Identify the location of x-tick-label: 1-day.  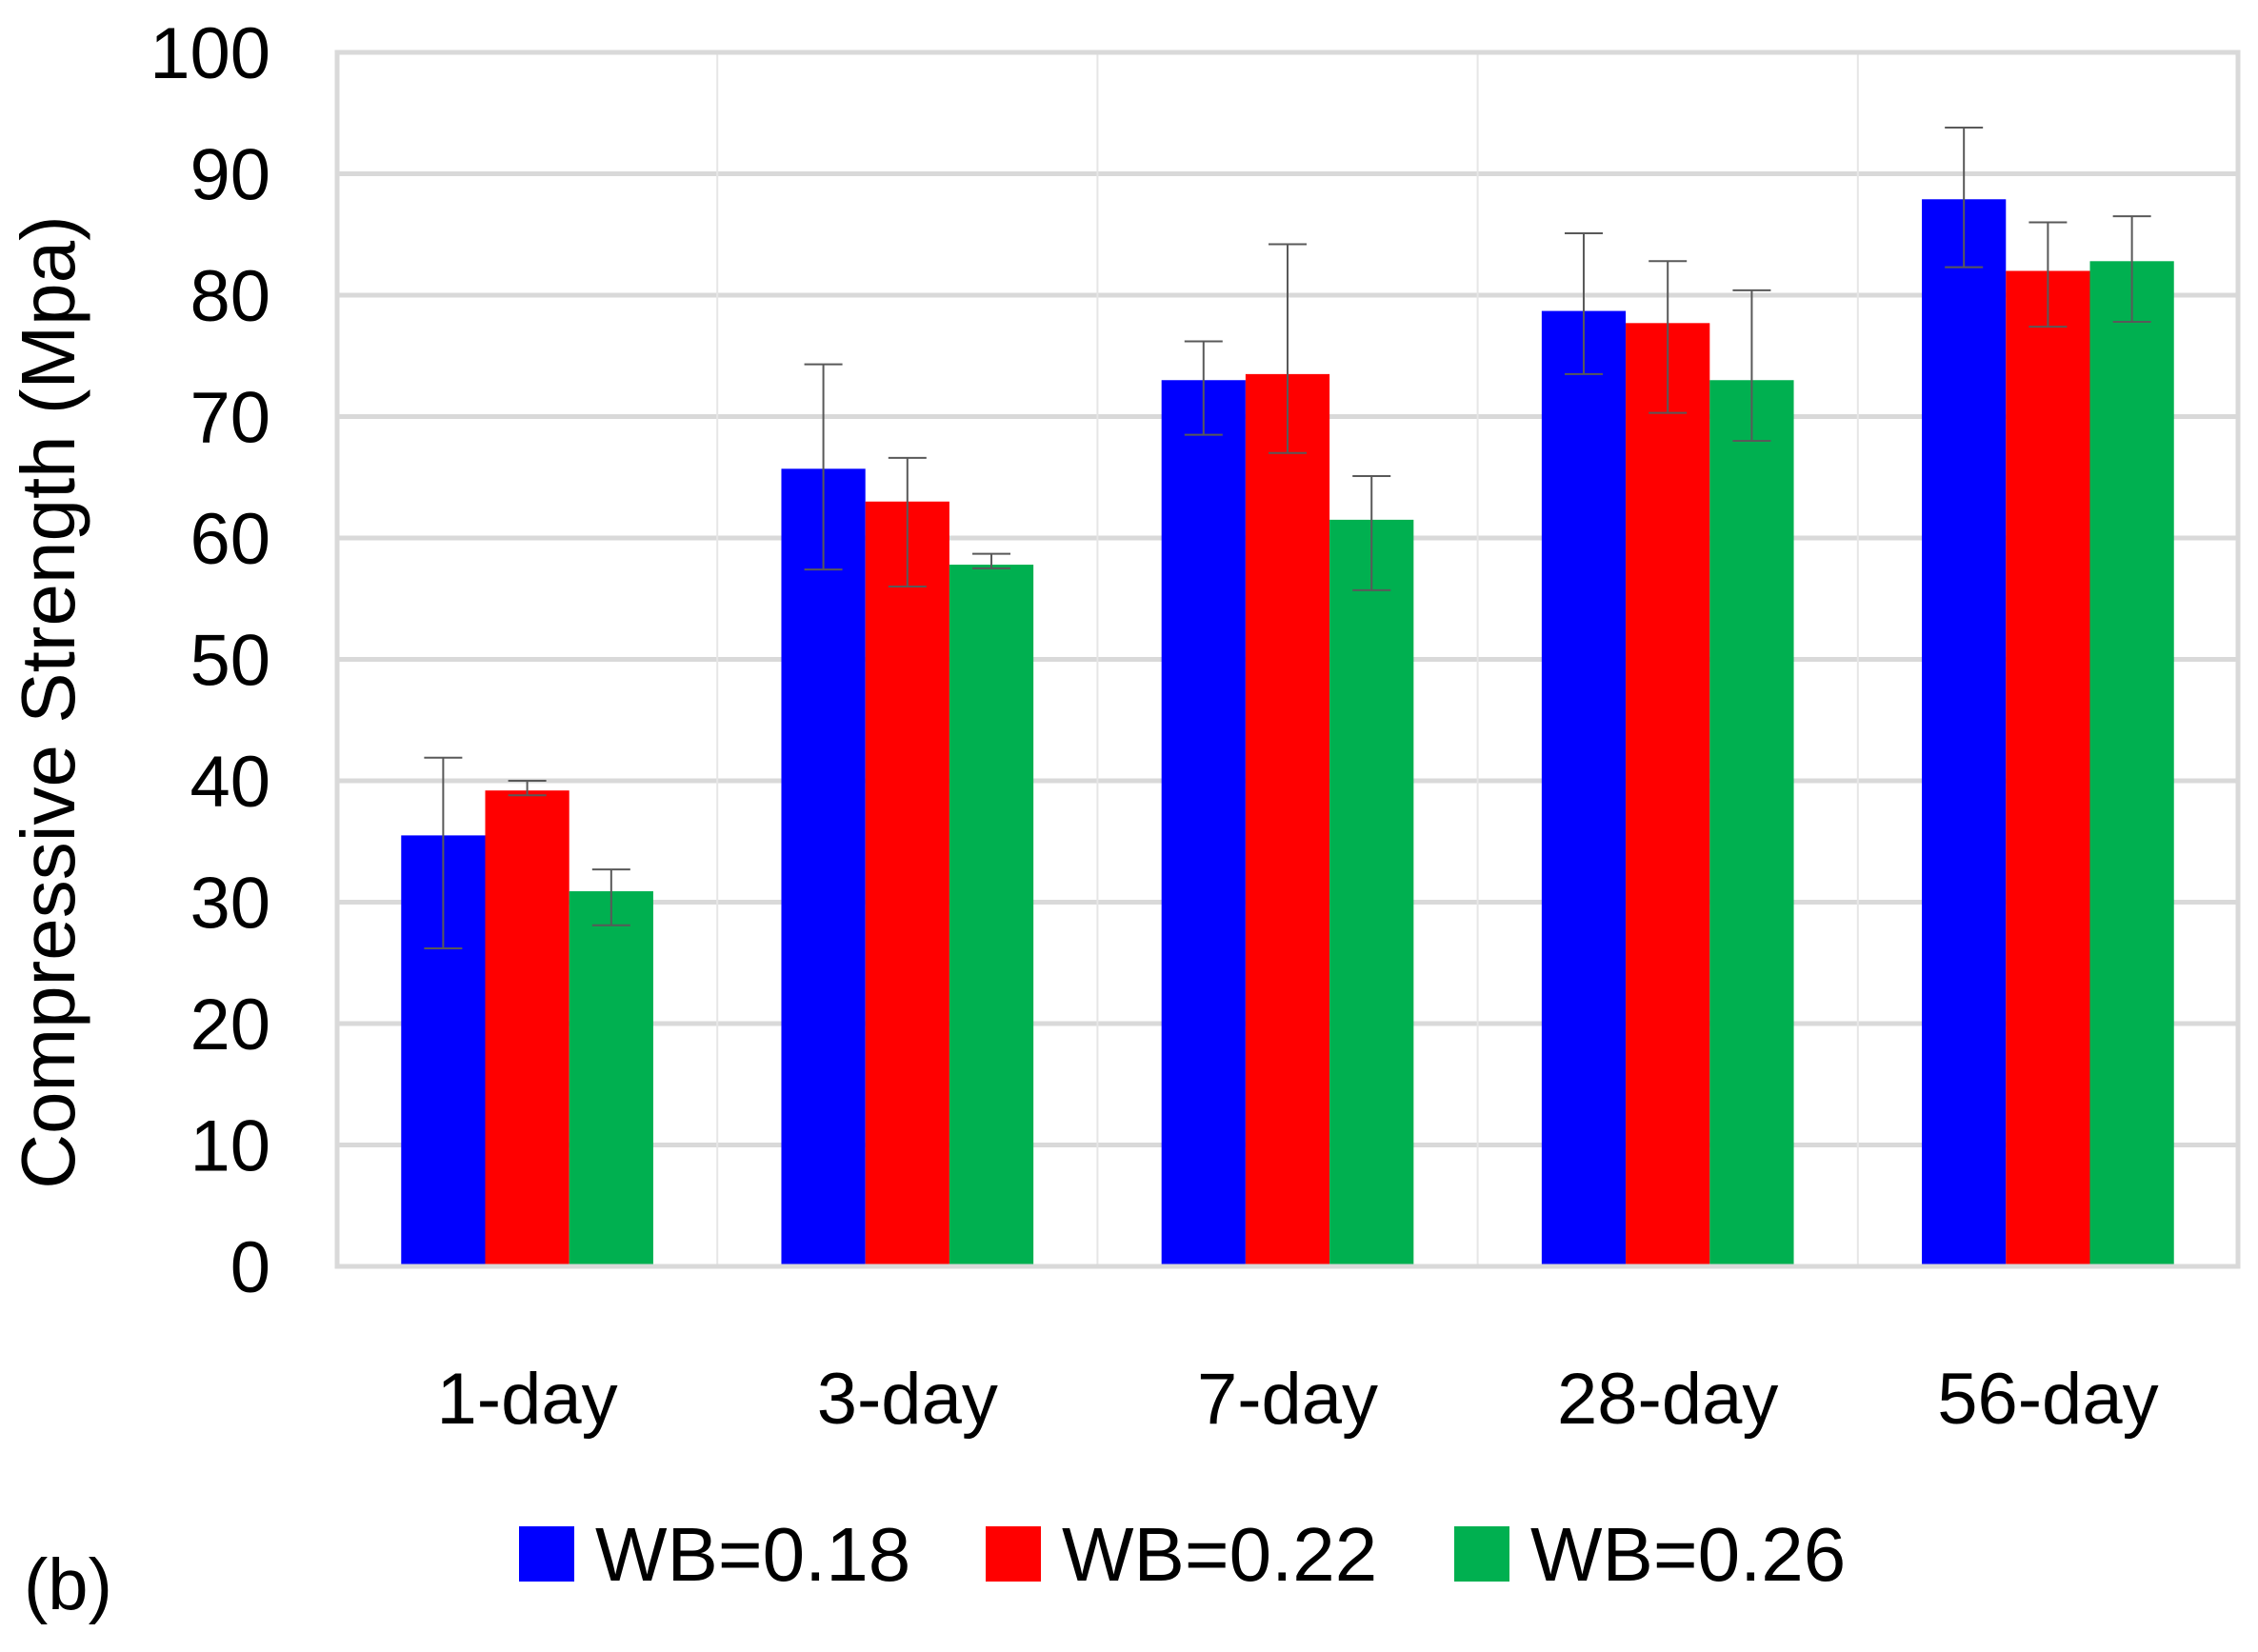
(528, 1399).